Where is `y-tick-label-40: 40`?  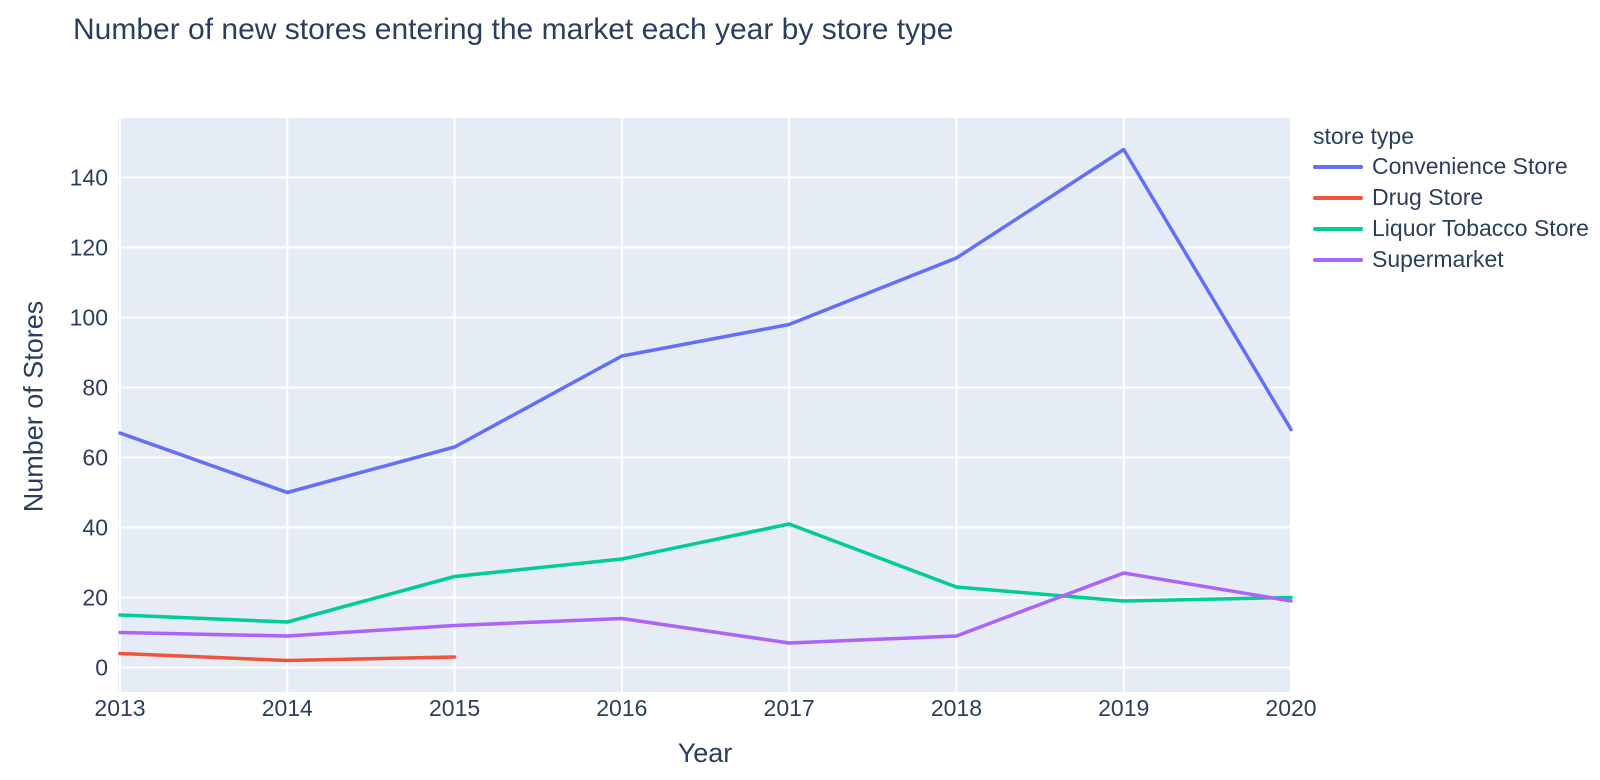 y-tick-label-40: 40 is located at coordinates (95, 528).